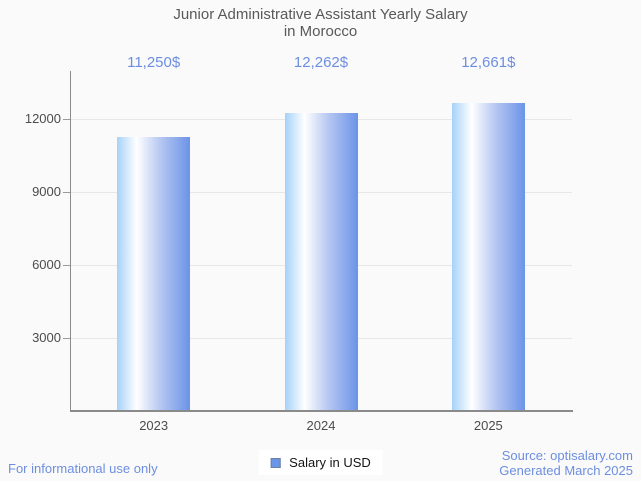 The image size is (641, 481). What do you see at coordinates (321, 411) in the screenshot?
I see `x-axis-line` at bounding box center [321, 411].